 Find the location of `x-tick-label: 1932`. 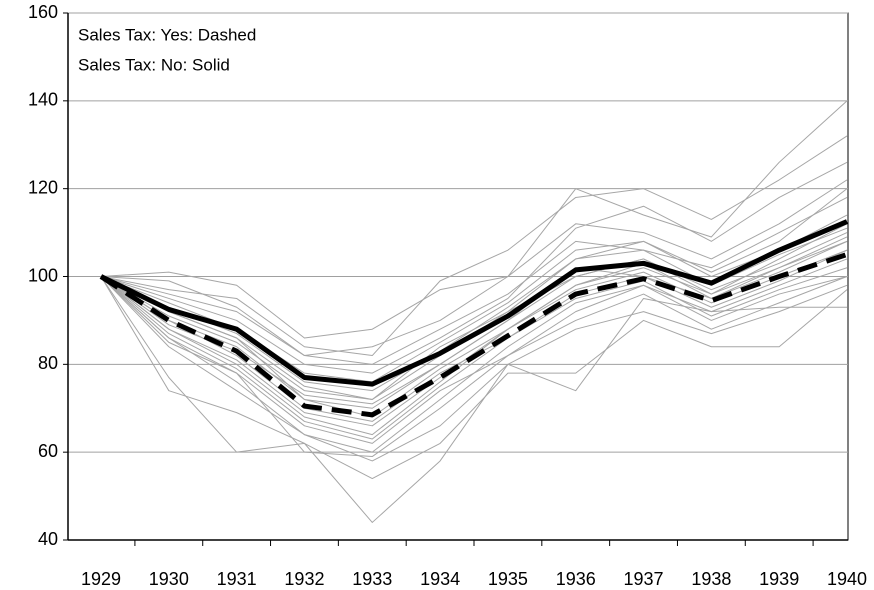

x-tick-label: 1932 is located at coordinates (304, 579).